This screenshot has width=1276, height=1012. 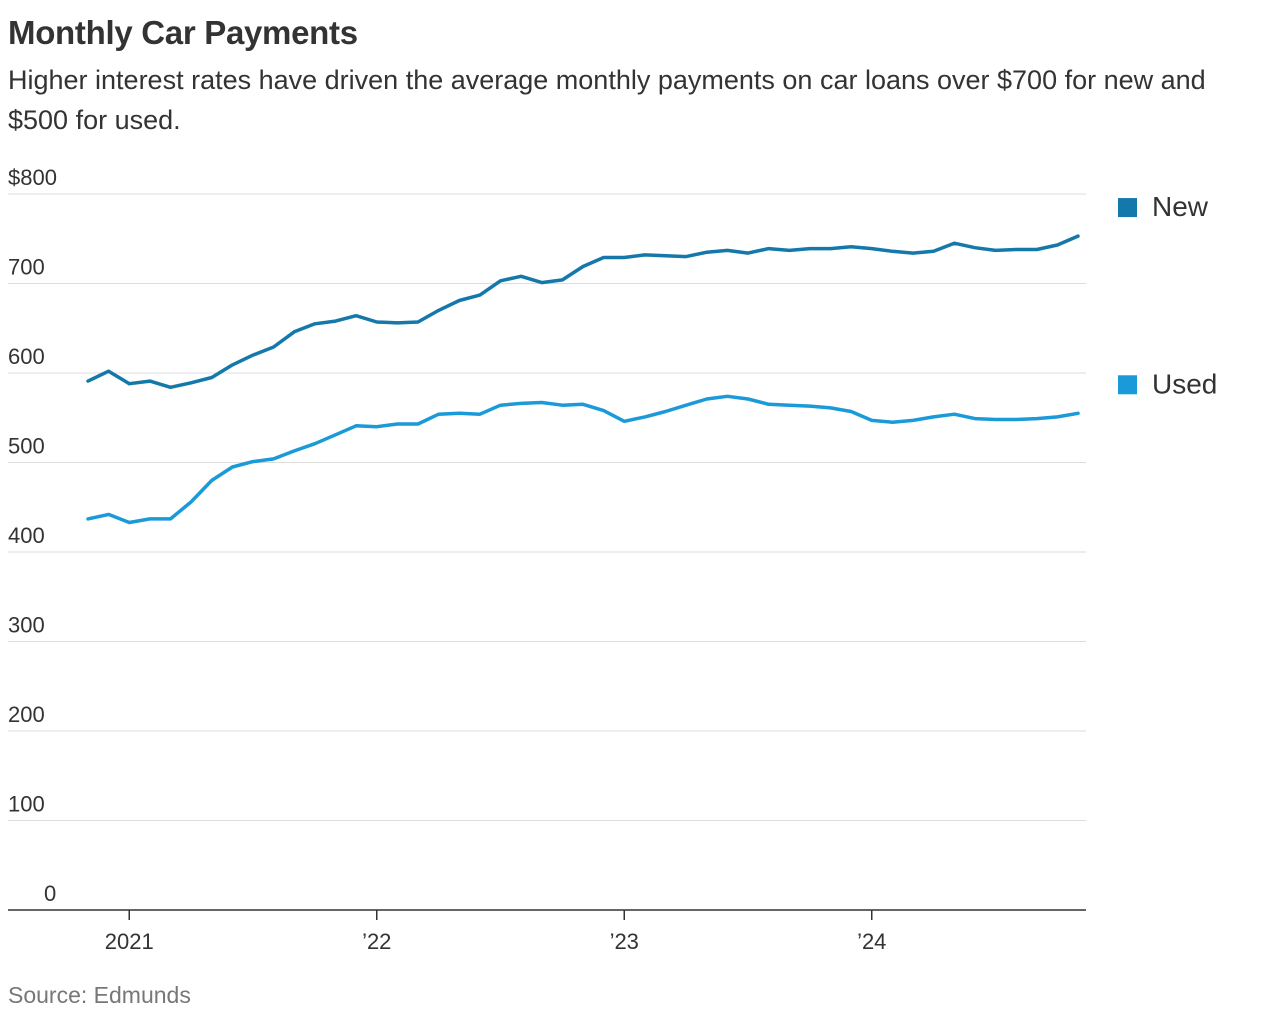 I want to click on series-line-new, so click(x=583, y=312).